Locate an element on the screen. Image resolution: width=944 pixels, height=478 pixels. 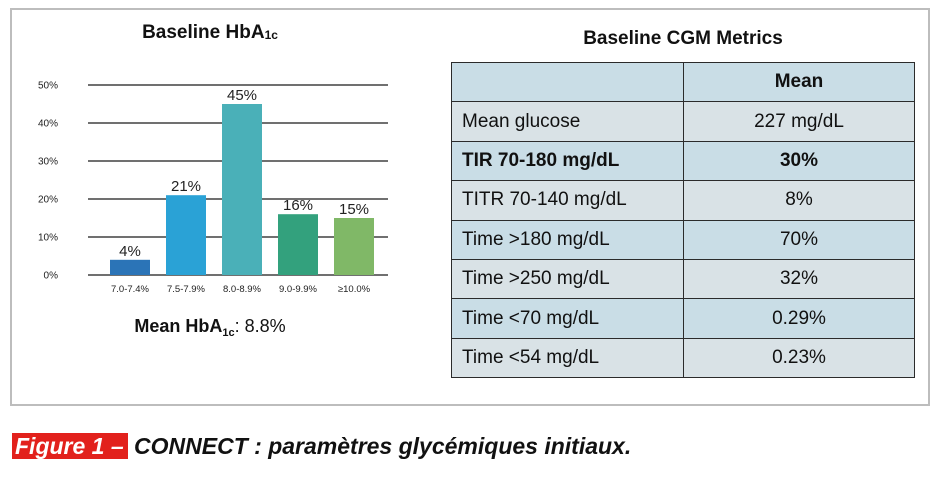
caption-tag: Figure 1 – is located at coordinates (70, 446).